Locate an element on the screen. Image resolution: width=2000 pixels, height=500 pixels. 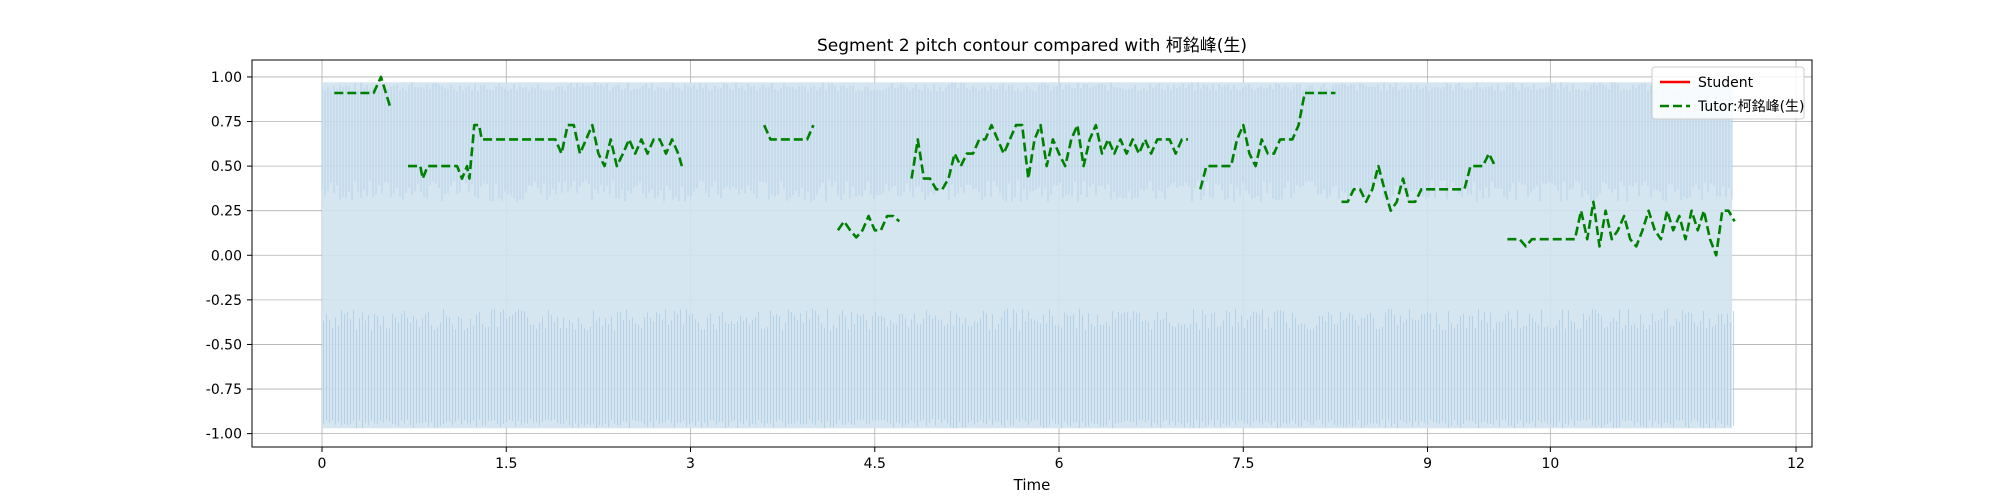
x-tick-label: 1.5 is located at coordinates (506, 464).